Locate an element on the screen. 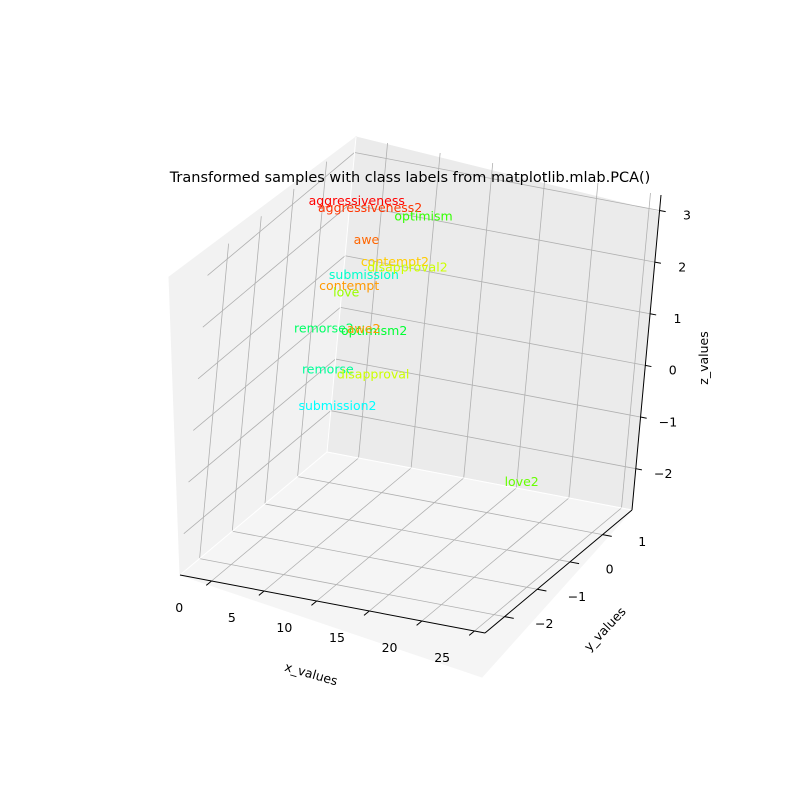  y-axis-line is located at coordinates (558, 571).